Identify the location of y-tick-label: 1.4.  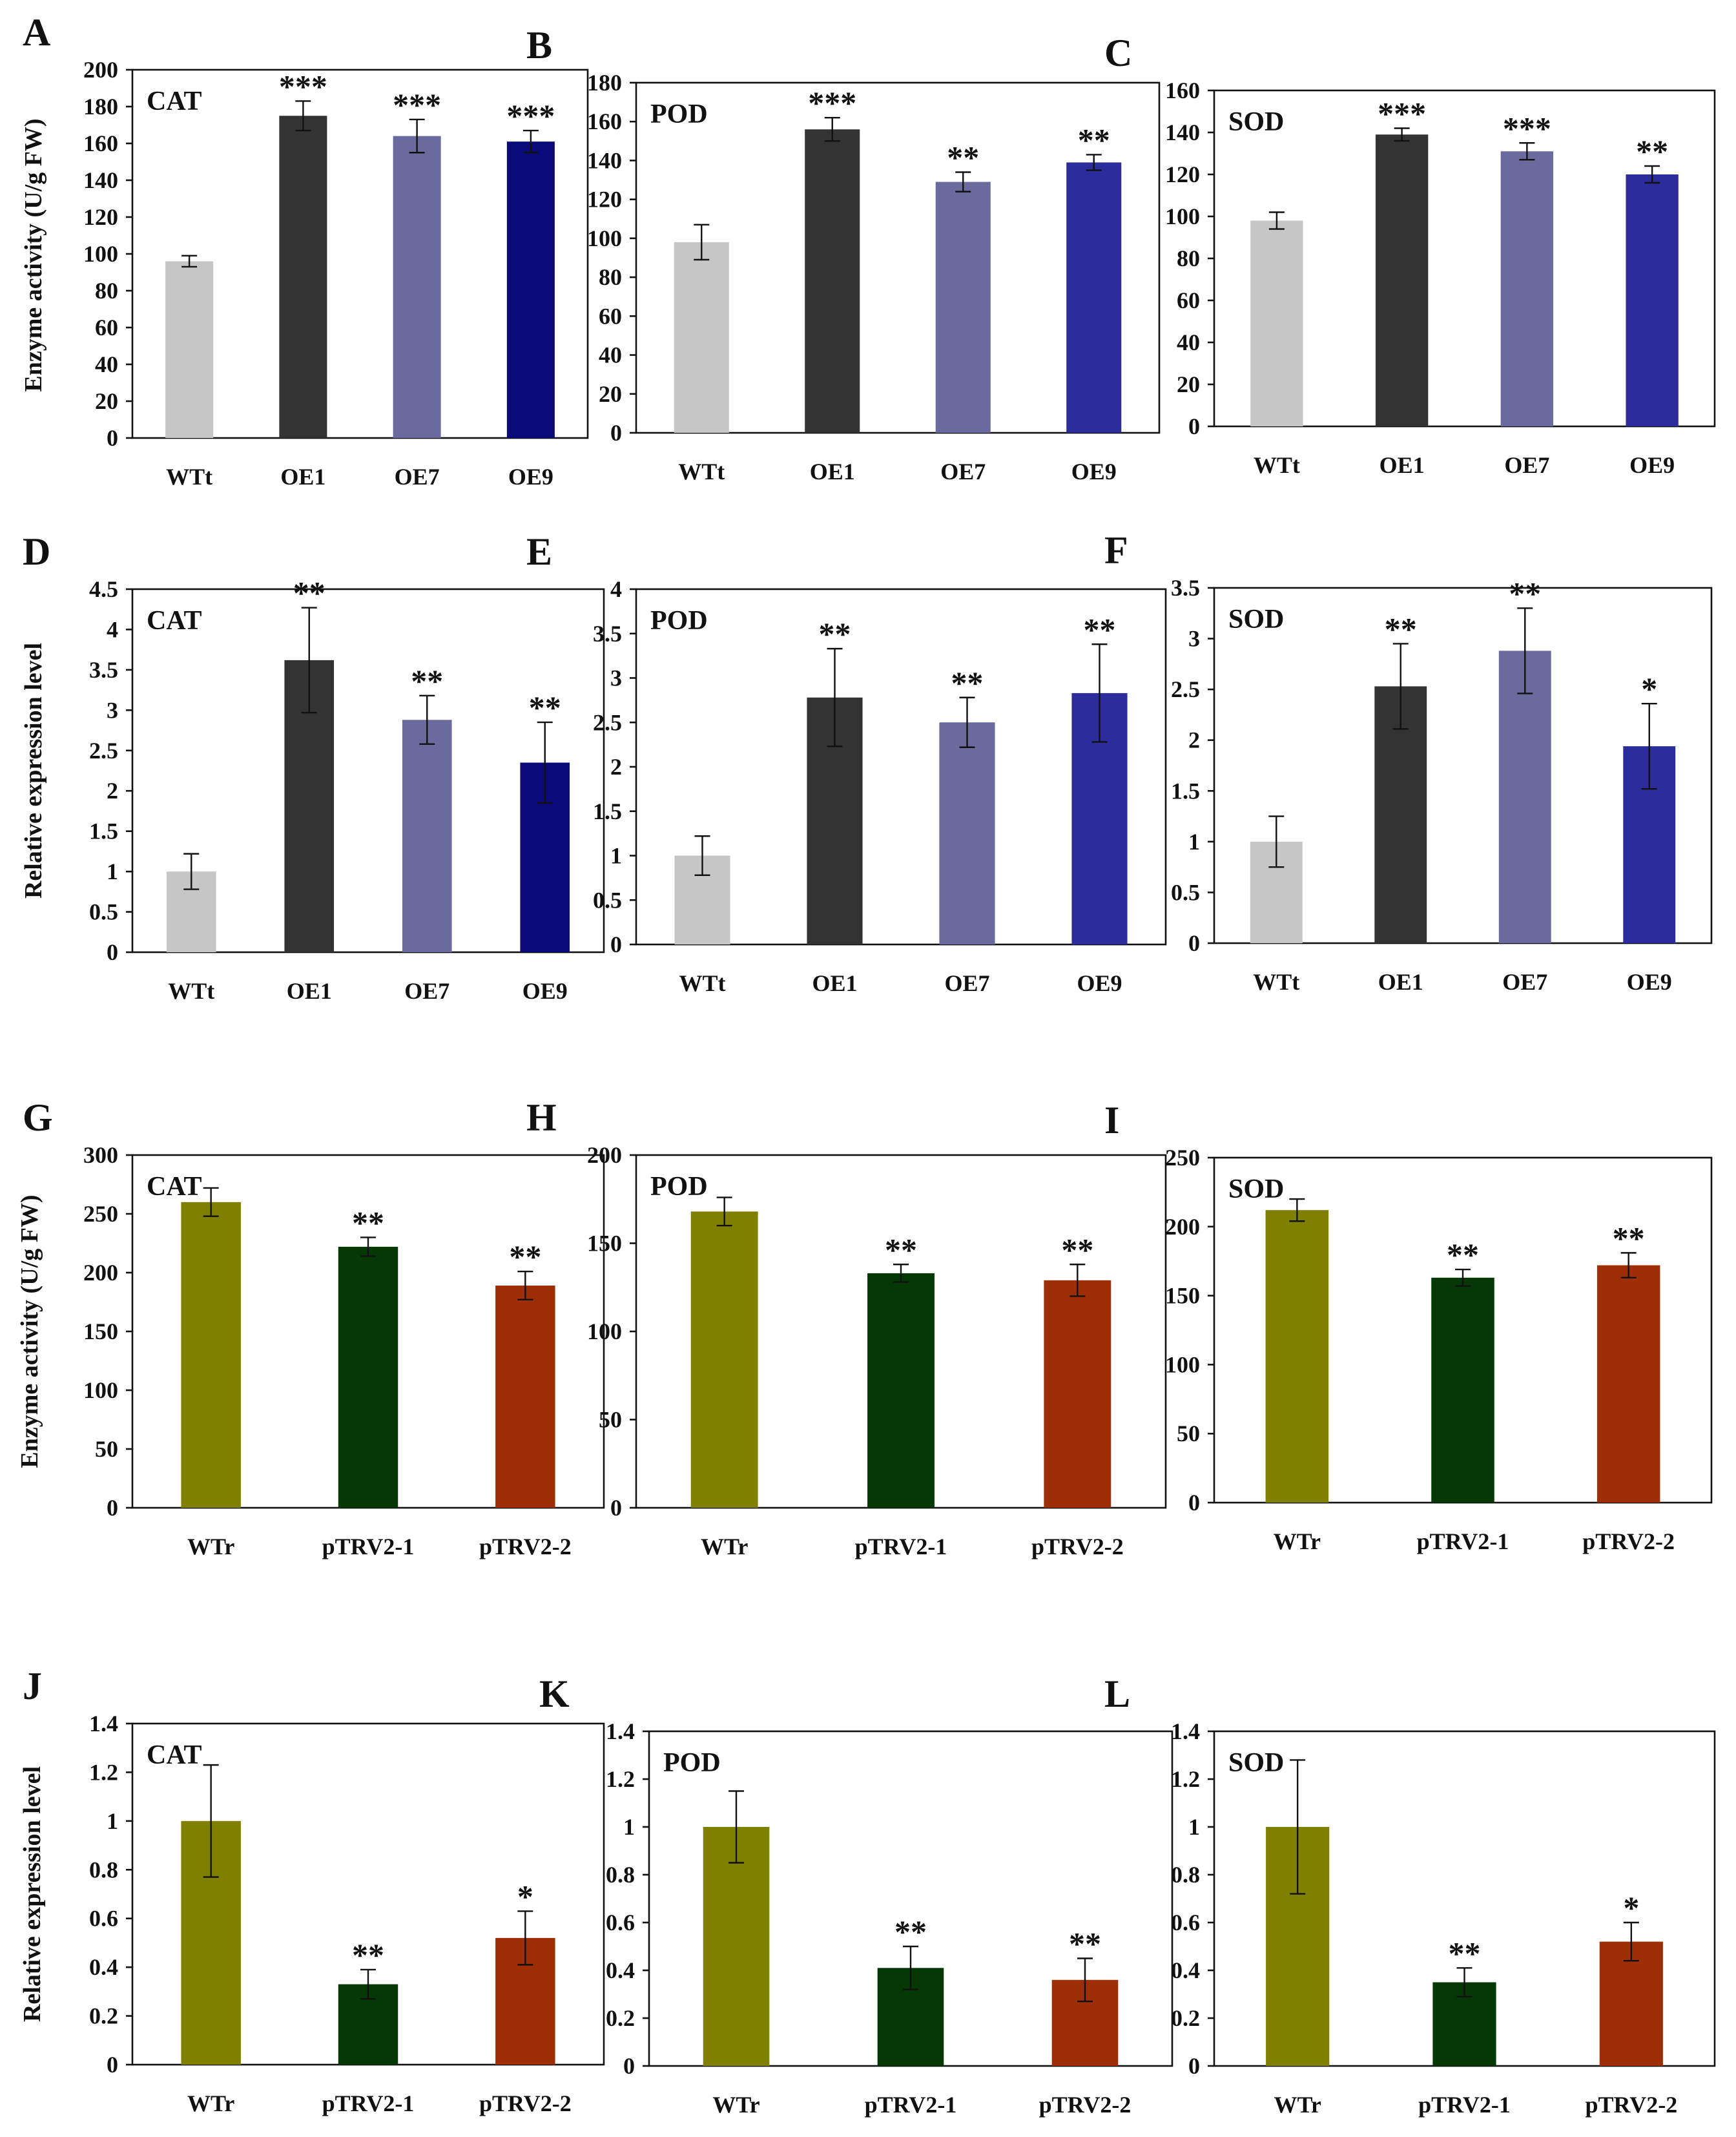
(103, 1723).